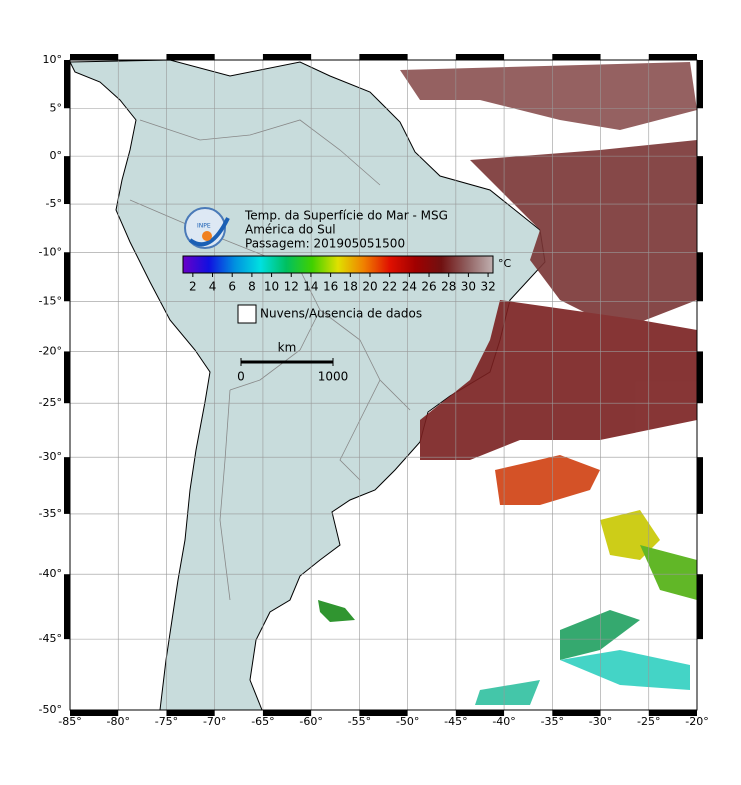 The height and width of the screenshot is (785, 741). What do you see at coordinates (50, 709) in the screenshot?
I see `lat-label: -50°` at bounding box center [50, 709].